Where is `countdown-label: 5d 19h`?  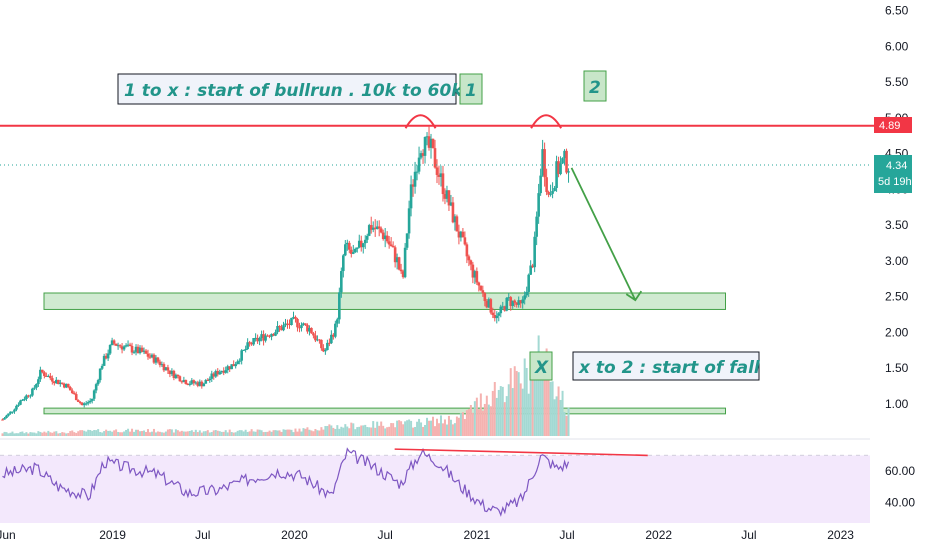
countdown-label: 5d 19h is located at coordinates (895, 182).